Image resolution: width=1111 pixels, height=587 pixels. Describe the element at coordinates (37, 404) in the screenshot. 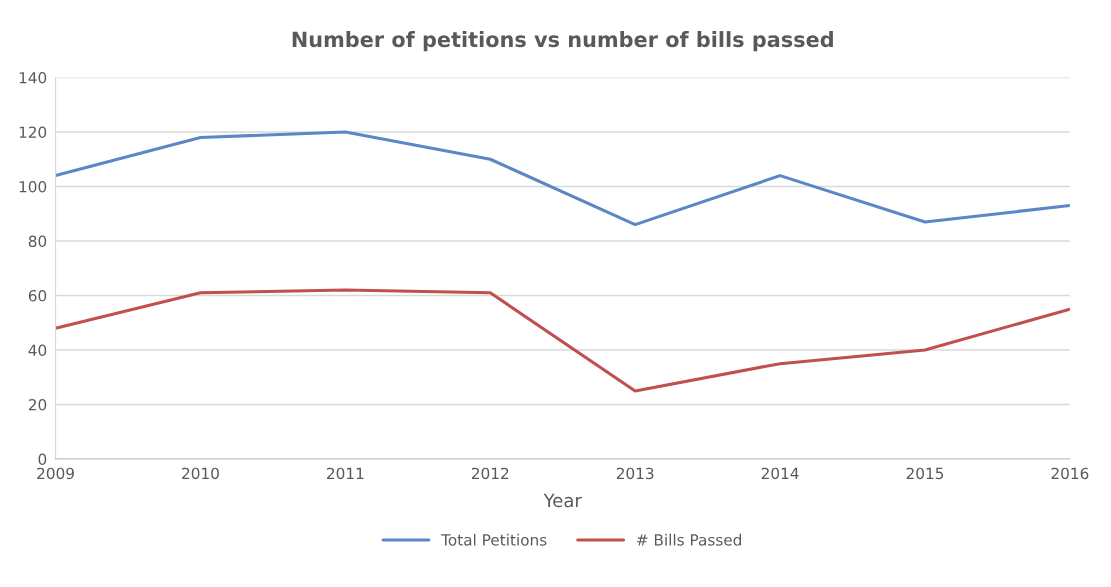

I see `y-tick-label: 20` at that location.